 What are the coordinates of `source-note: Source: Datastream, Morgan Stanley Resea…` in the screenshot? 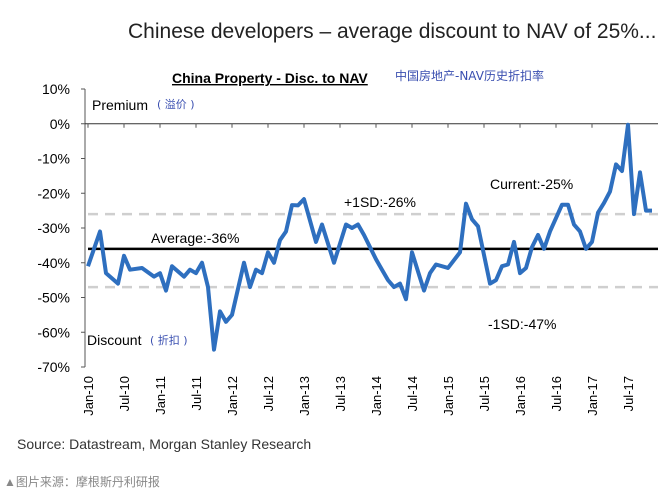 It's located at (164, 444).